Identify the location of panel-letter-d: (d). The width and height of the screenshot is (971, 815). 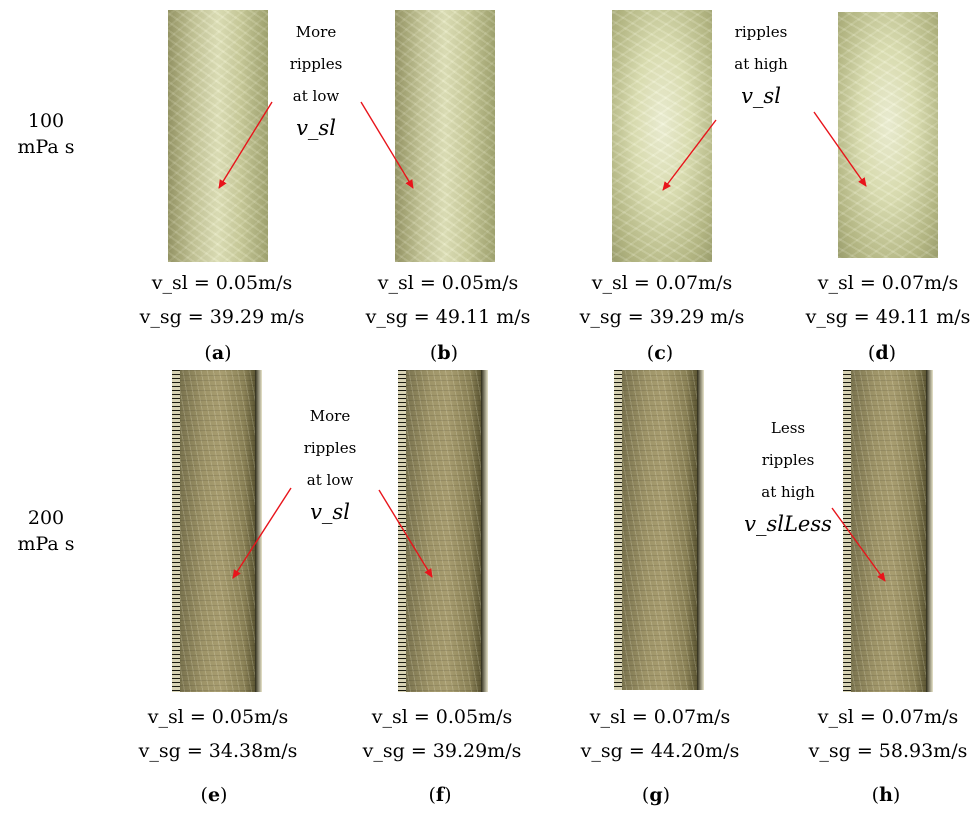
(882, 353).